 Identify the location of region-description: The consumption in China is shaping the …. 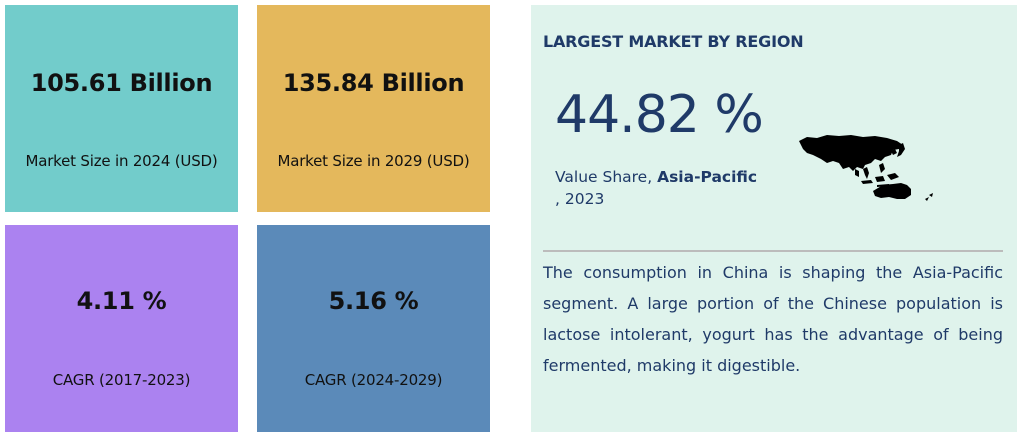
(773, 319).